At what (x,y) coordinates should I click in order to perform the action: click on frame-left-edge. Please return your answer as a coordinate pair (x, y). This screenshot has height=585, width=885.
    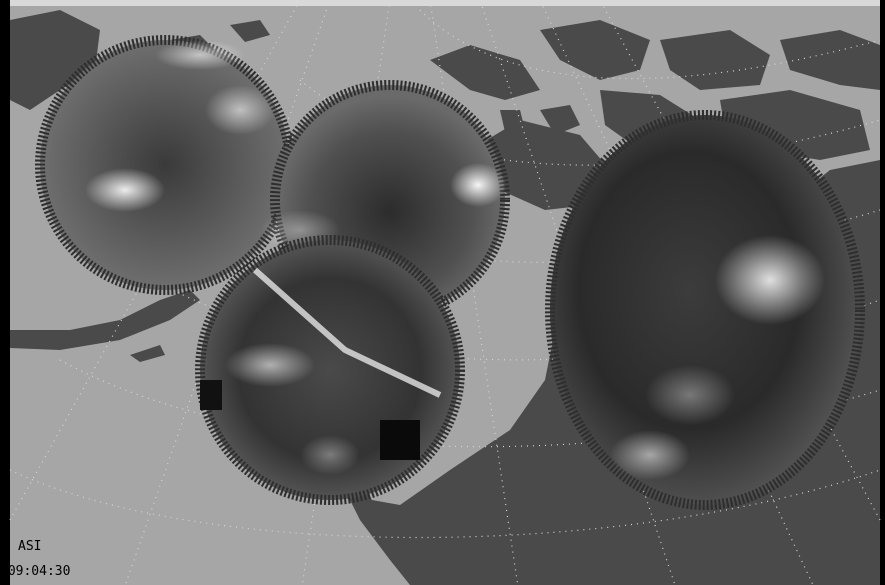
    Looking at the image, I should click on (5, 292).